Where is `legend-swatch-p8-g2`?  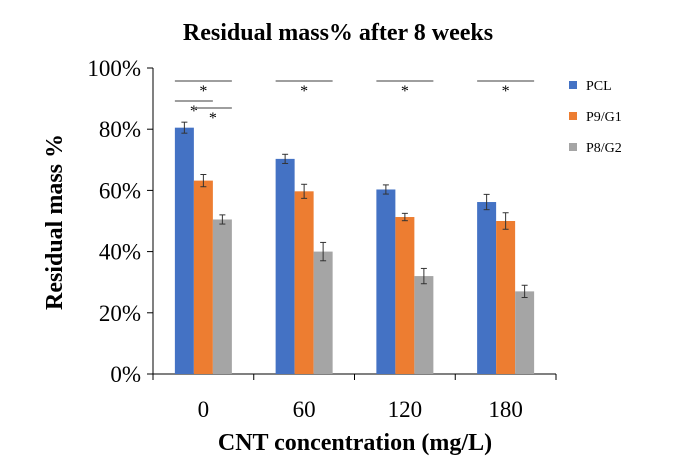
legend-swatch-p8-g2 is located at coordinates (573, 147).